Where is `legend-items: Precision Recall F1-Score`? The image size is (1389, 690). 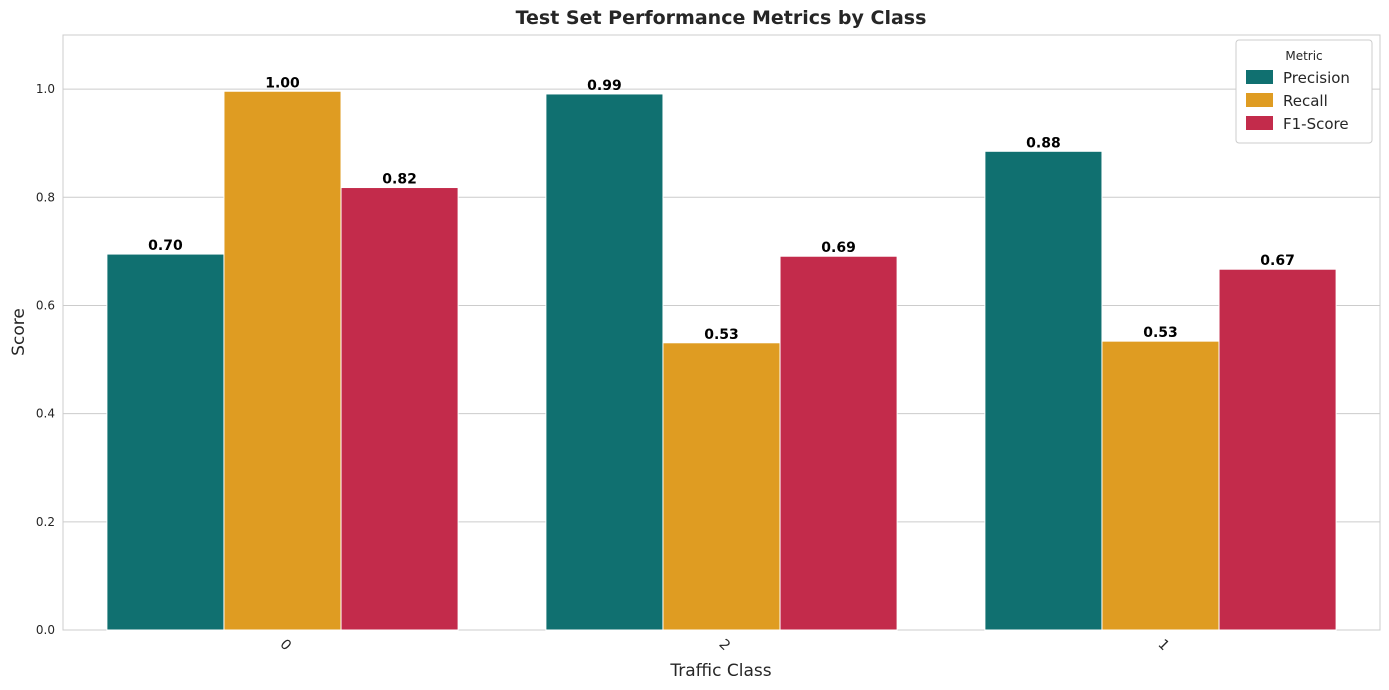 legend-items: Precision Recall F1-Score is located at coordinates (1298, 101).